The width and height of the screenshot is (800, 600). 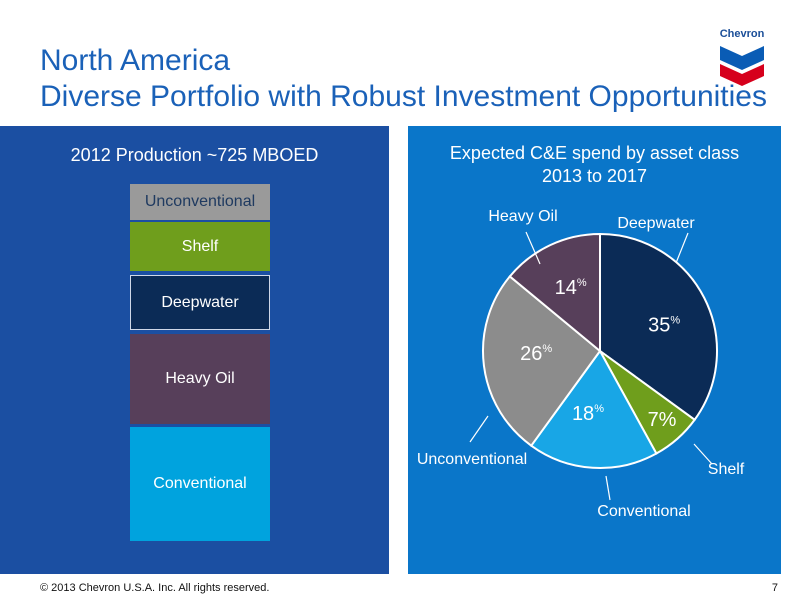 What do you see at coordinates (742, 66) in the screenshot?
I see `chevron-chevrons-icon` at bounding box center [742, 66].